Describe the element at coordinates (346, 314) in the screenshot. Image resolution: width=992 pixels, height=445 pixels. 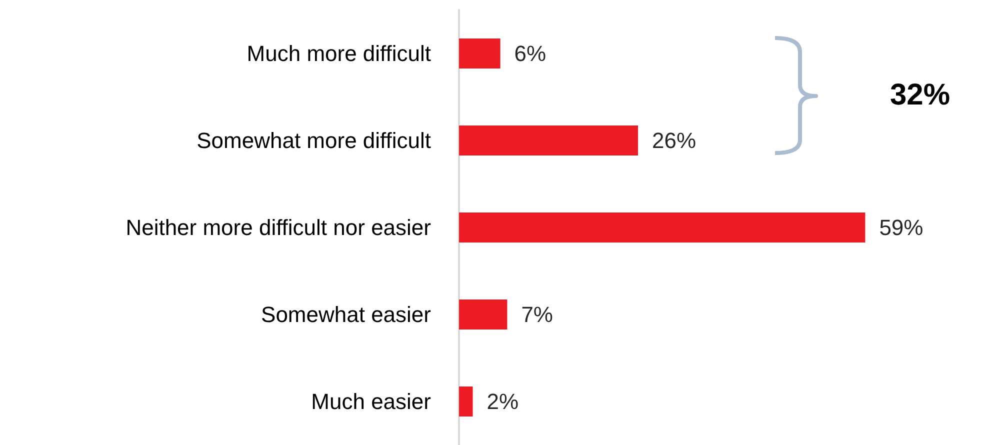
I see `y-tick-label: Somewhat easier` at that location.